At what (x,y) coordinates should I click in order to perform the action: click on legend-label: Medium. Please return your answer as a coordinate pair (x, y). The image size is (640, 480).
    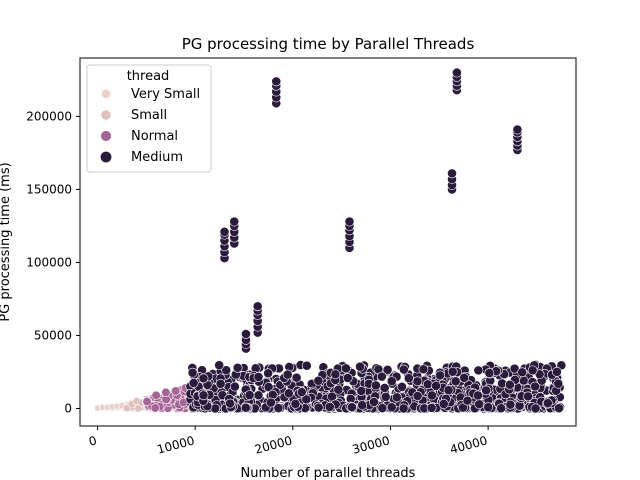
    Looking at the image, I should click on (157, 157).